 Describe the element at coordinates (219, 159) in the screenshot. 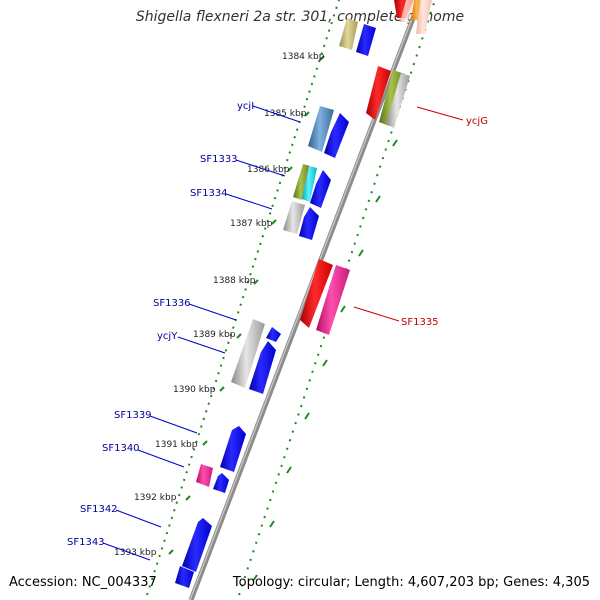

I see `gene-label: SF1333` at that location.